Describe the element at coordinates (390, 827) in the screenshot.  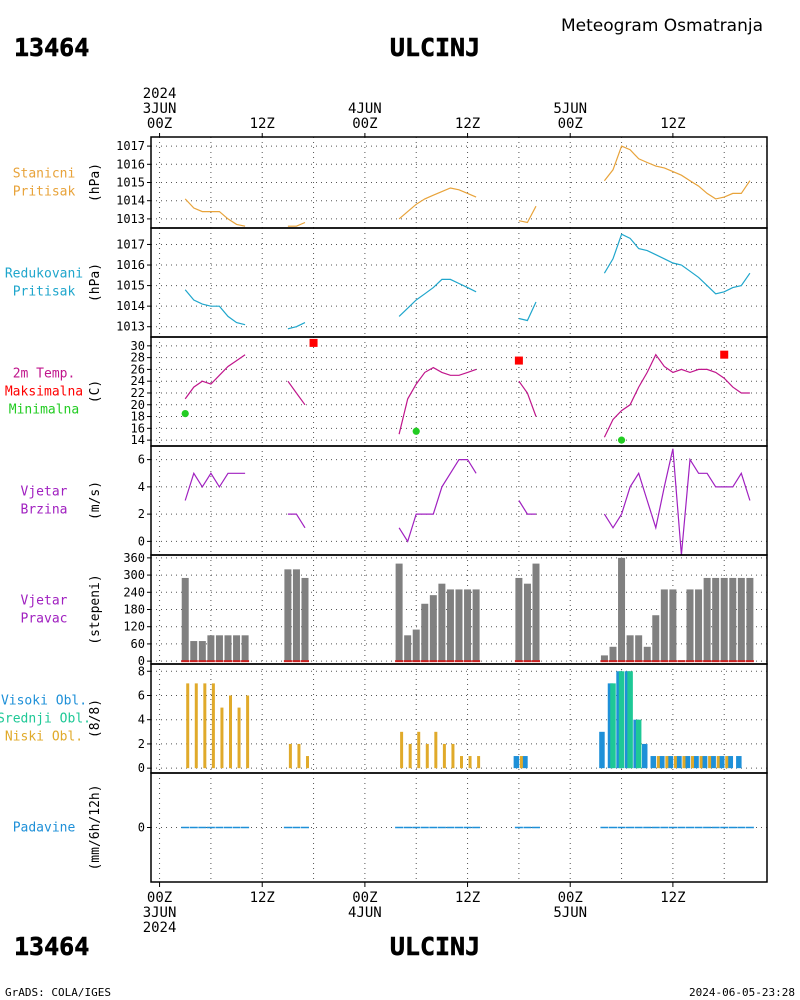
I see `panel-7: 0 (mm/6h/12h) Padavine` at that location.